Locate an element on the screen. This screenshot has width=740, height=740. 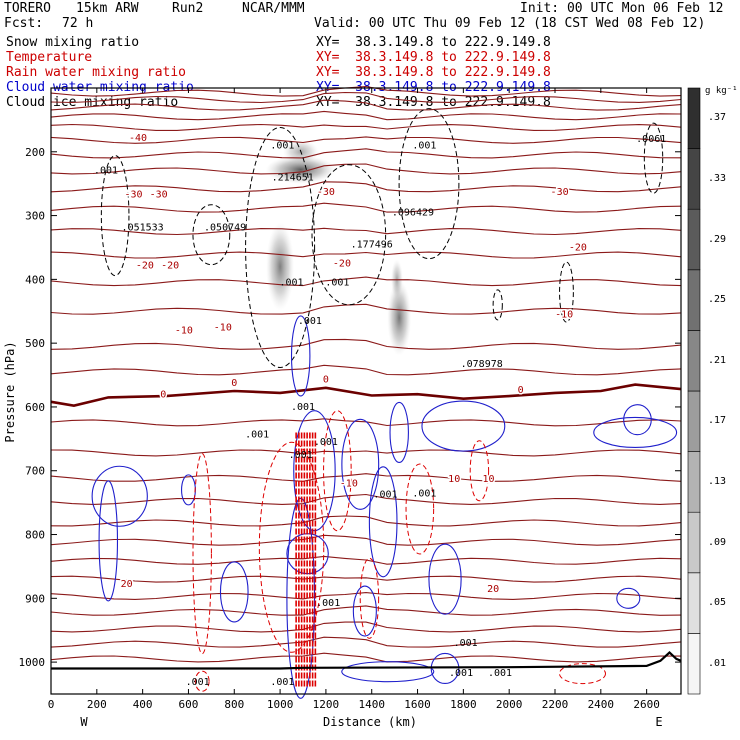
institution: NCAR/MMM is located at coordinates (273, 8).